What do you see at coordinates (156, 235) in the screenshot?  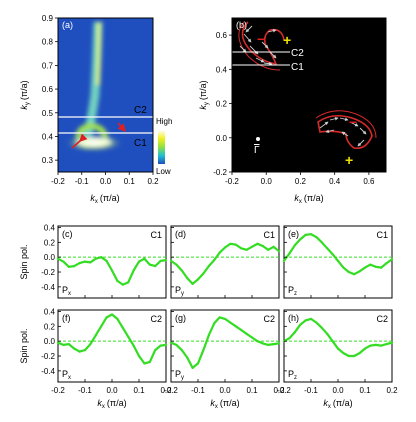 I see `panel-c-cut-label: C1` at bounding box center [156, 235].